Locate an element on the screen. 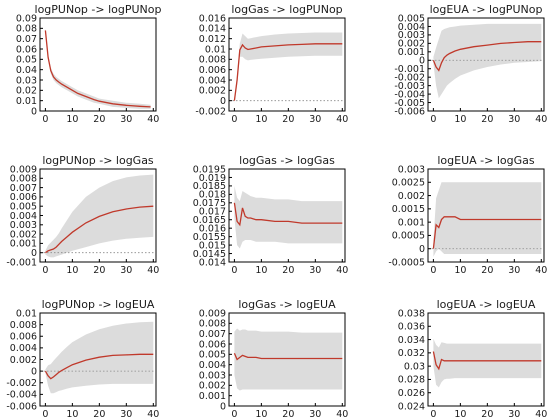 The height and width of the screenshot is (418, 550). panel-title: logEUA -> logEUA is located at coordinates (486, 304).